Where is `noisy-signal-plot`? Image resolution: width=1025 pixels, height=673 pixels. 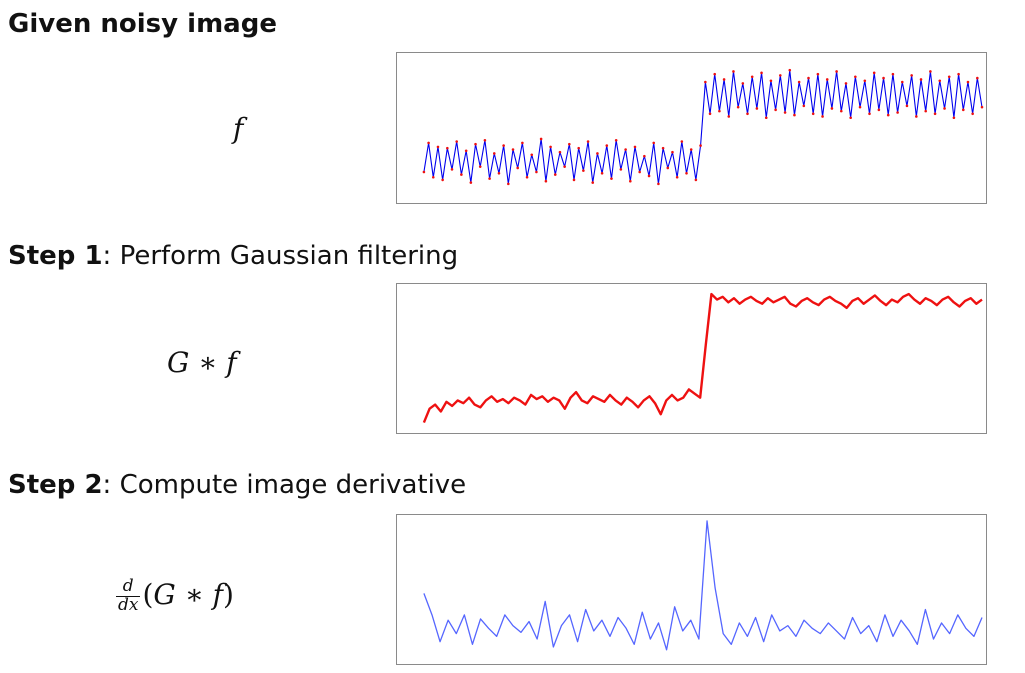 noisy-signal-plot is located at coordinates (691, 128).